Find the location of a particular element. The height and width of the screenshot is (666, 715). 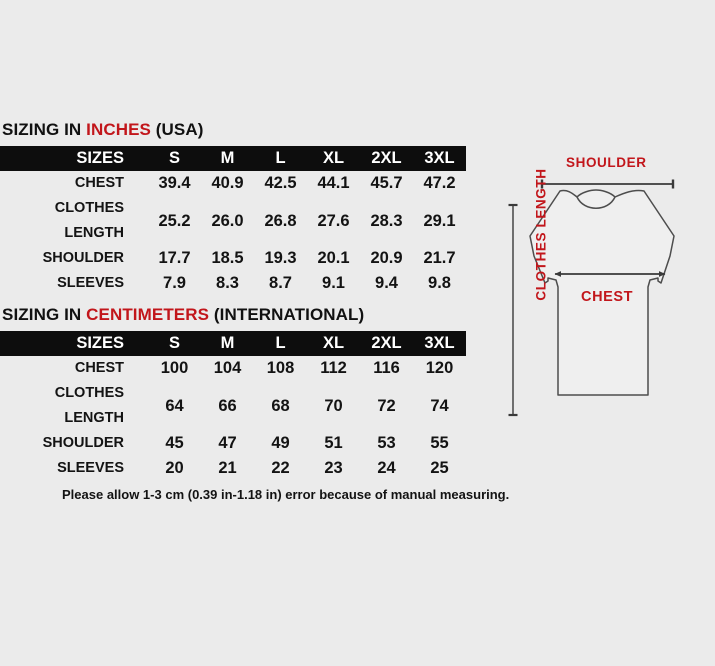

cell-clothes-length-3xl: 29.1 is located at coordinates (439, 220).